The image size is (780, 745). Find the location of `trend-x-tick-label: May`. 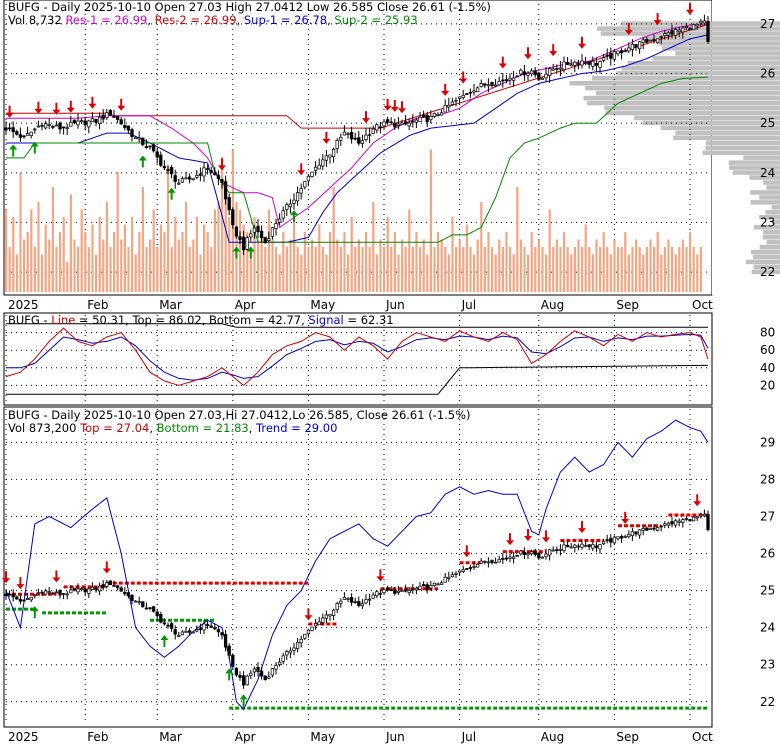

trend-x-tick-label: May is located at coordinates (322, 737).